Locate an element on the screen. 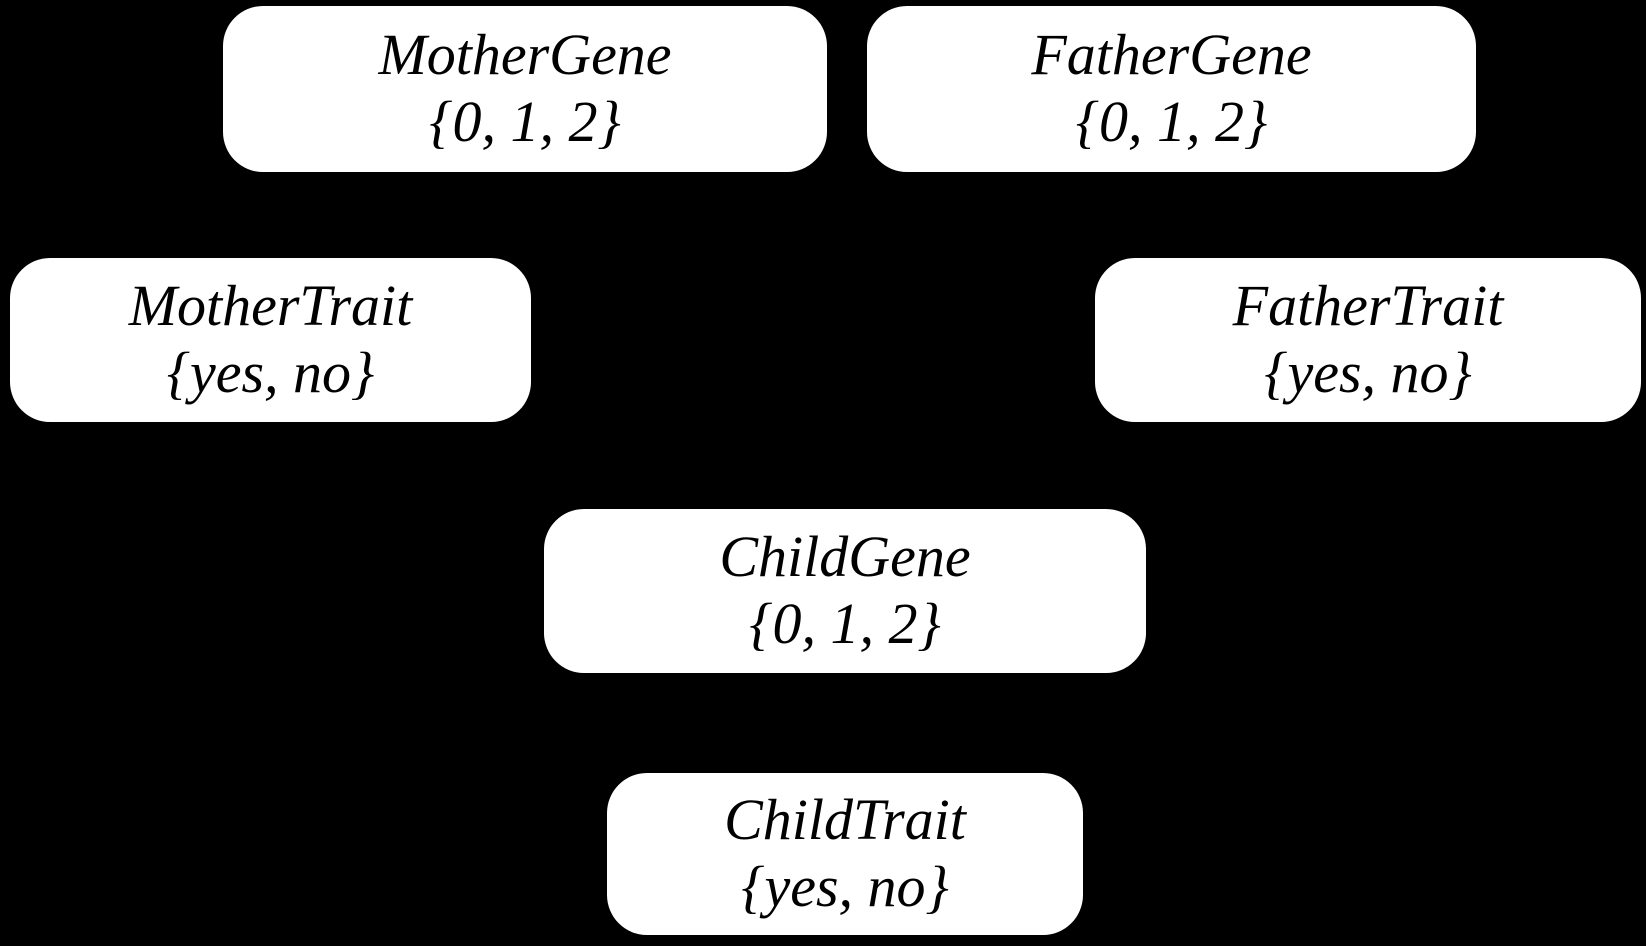  node-mother-gene: MotherGene {0, 1, 2} is located at coordinates (525, 89).